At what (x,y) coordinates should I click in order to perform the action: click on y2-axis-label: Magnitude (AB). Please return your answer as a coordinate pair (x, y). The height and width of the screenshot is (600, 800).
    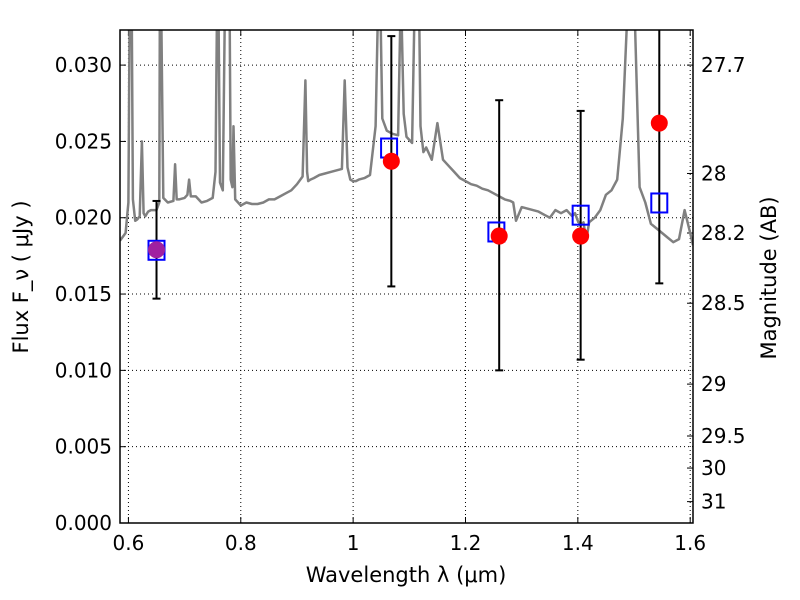
    Looking at the image, I should click on (769, 277).